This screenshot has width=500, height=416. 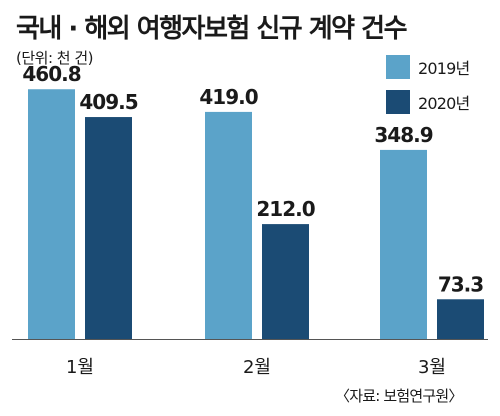 What do you see at coordinates (403, 135) in the screenshot?
I see `data-label-2019-3: 348.9` at bounding box center [403, 135].